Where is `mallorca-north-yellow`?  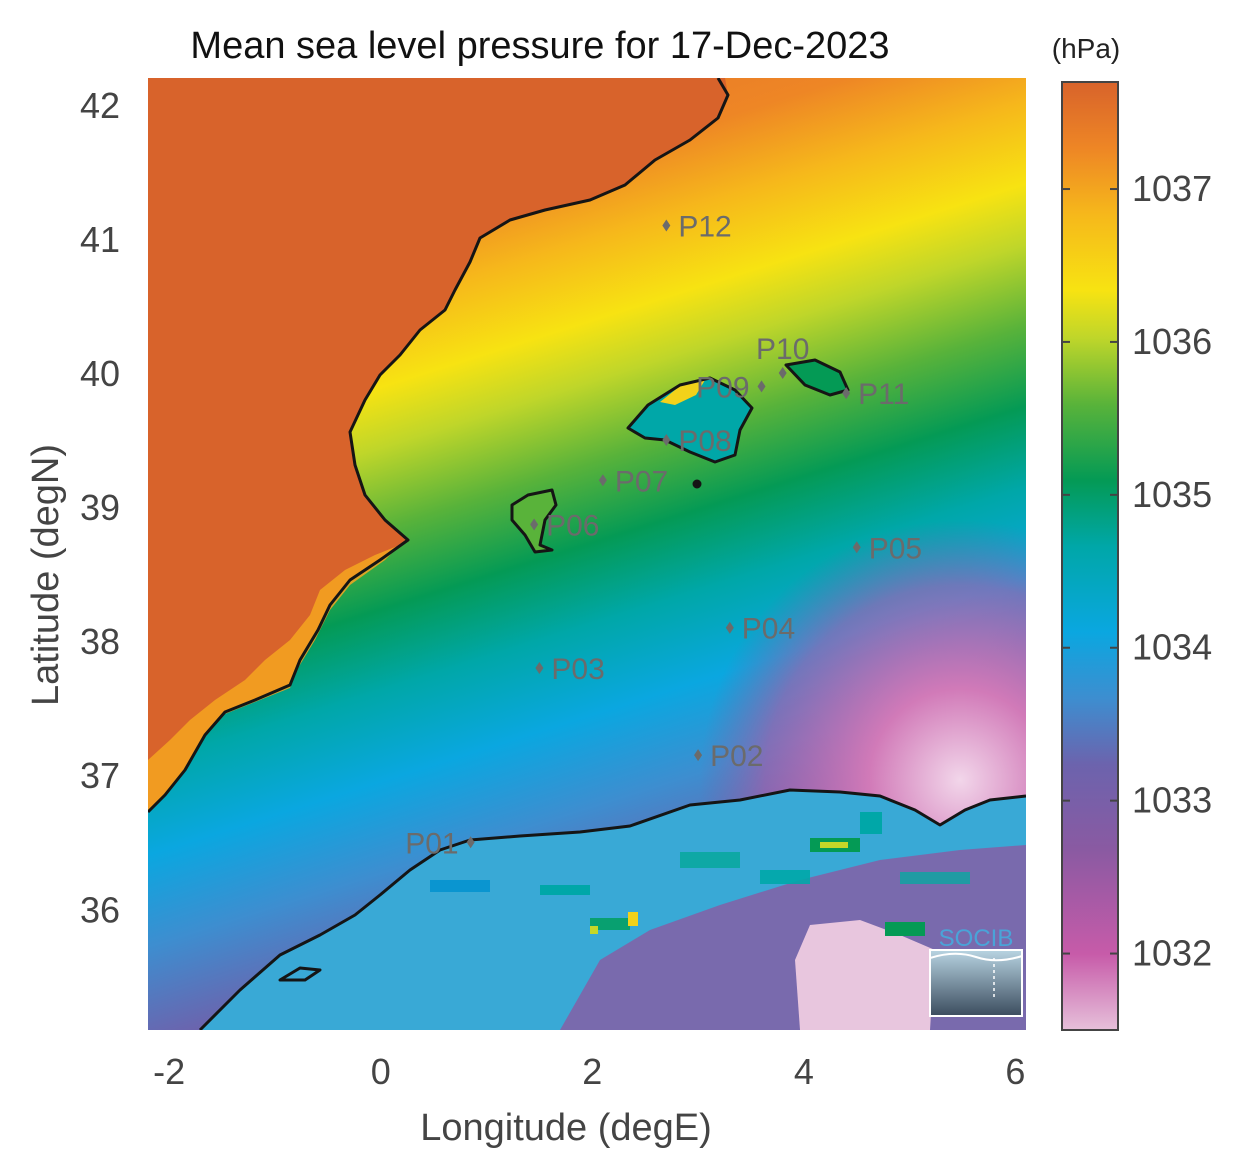
mallorca-north-yellow is located at coordinates (682, 392).